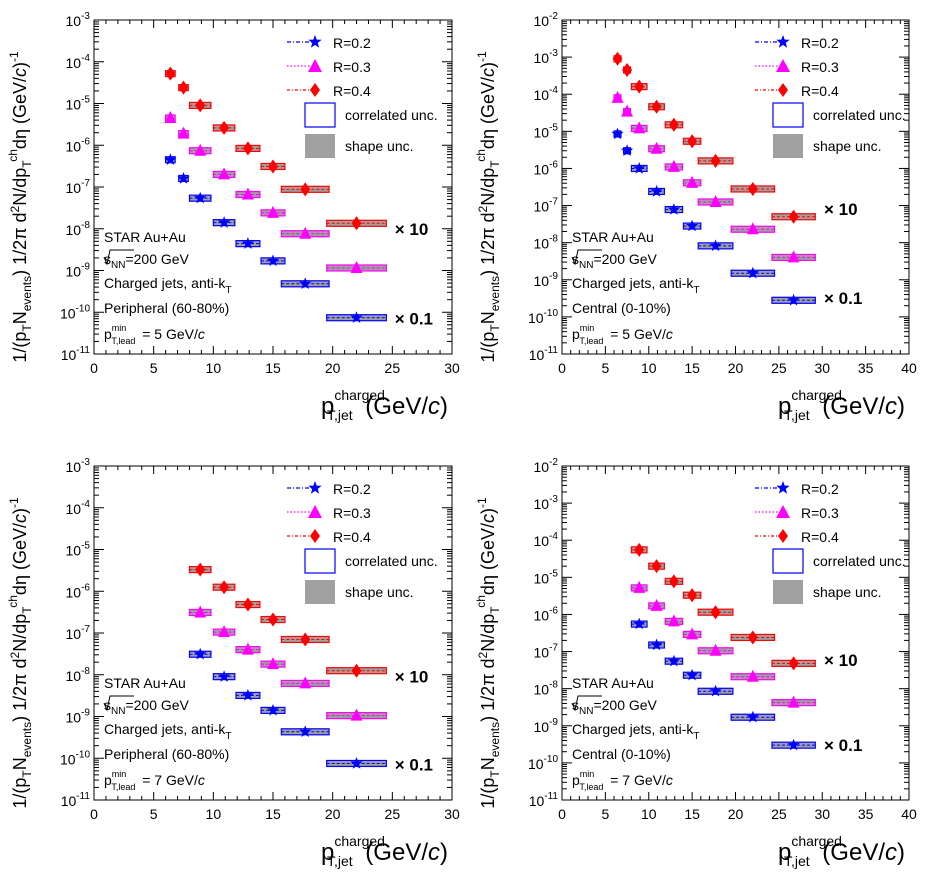 Image resolution: width=928 pixels, height=884 pixels. Describe the element at coordinates (847, 592) in the screenshot. I see `legend-shape-label: shape unc.` at that location.